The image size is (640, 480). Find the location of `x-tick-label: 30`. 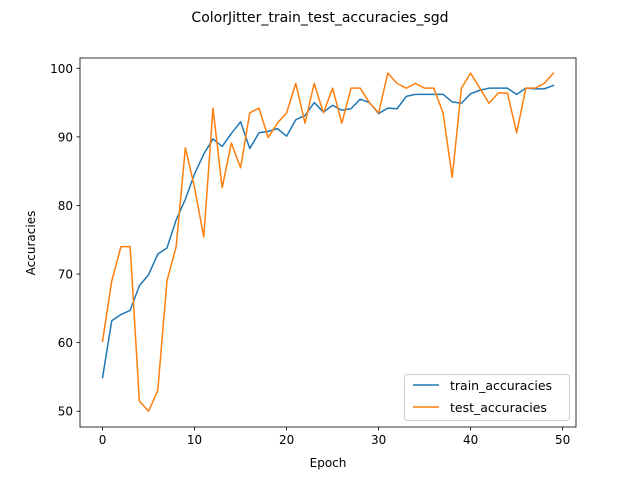

x-tick-label: 30 is located at coordinates (378, 440).